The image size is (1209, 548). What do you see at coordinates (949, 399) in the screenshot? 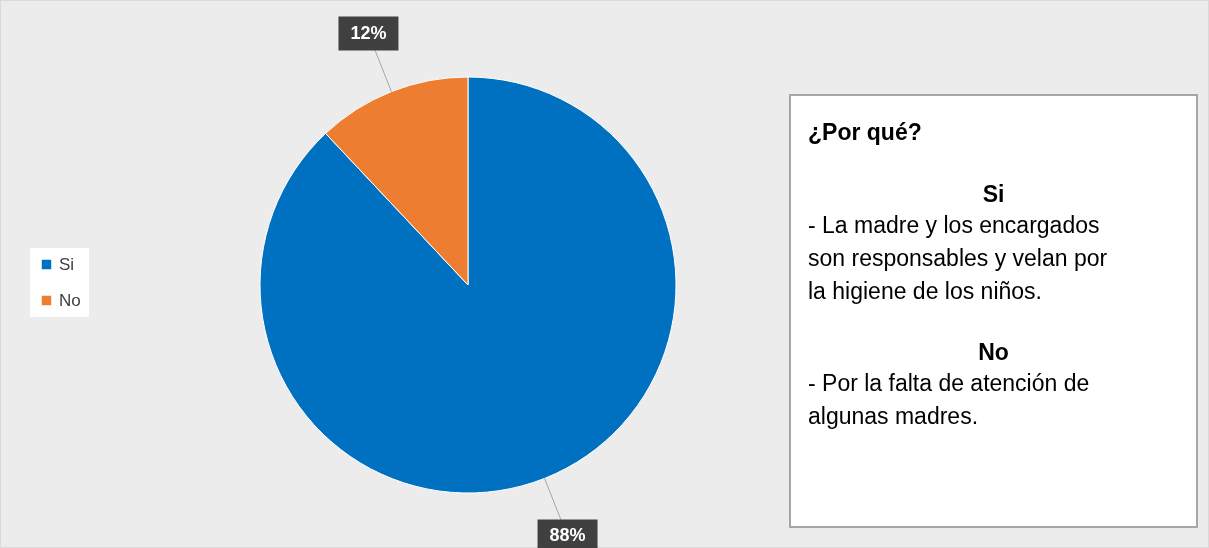
I see `text: - Por la falta de atención de algunas madres.` at bounding box center [949, 399].